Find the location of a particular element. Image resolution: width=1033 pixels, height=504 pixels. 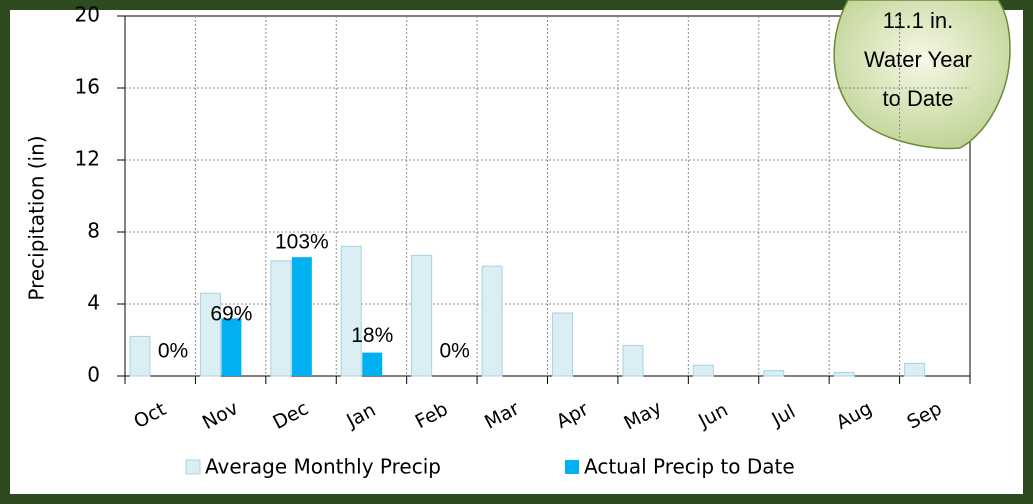

annotation-text: 11.1 in. is located at coordinates (918, 20).